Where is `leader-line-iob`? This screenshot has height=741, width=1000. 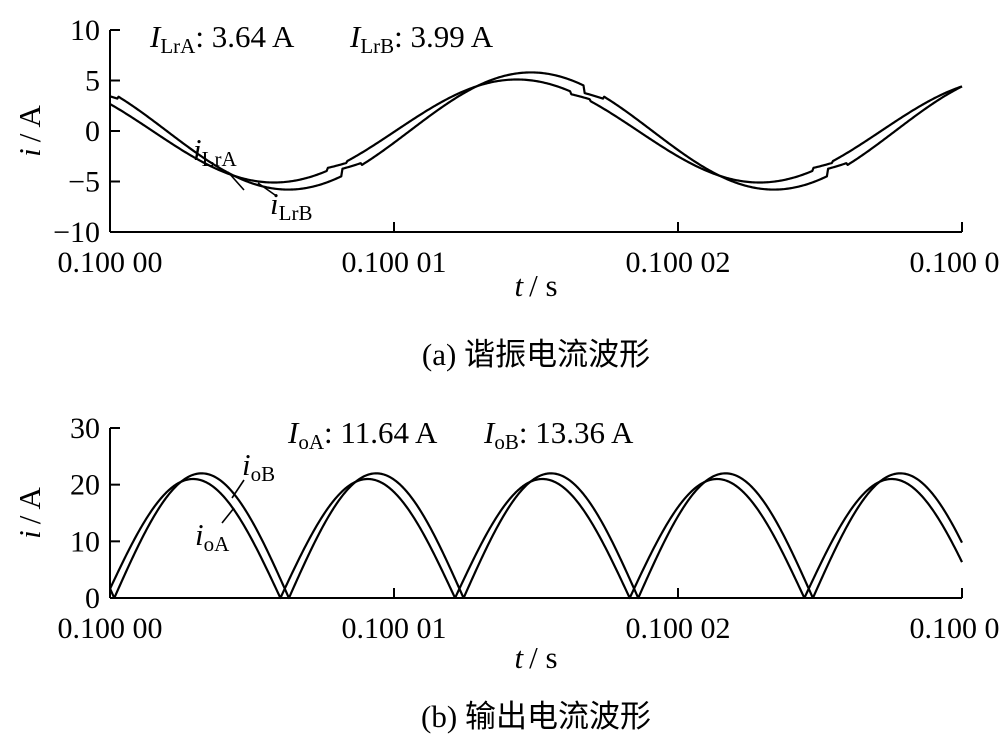
leader-line-iob is located at coordinates (238, 489).